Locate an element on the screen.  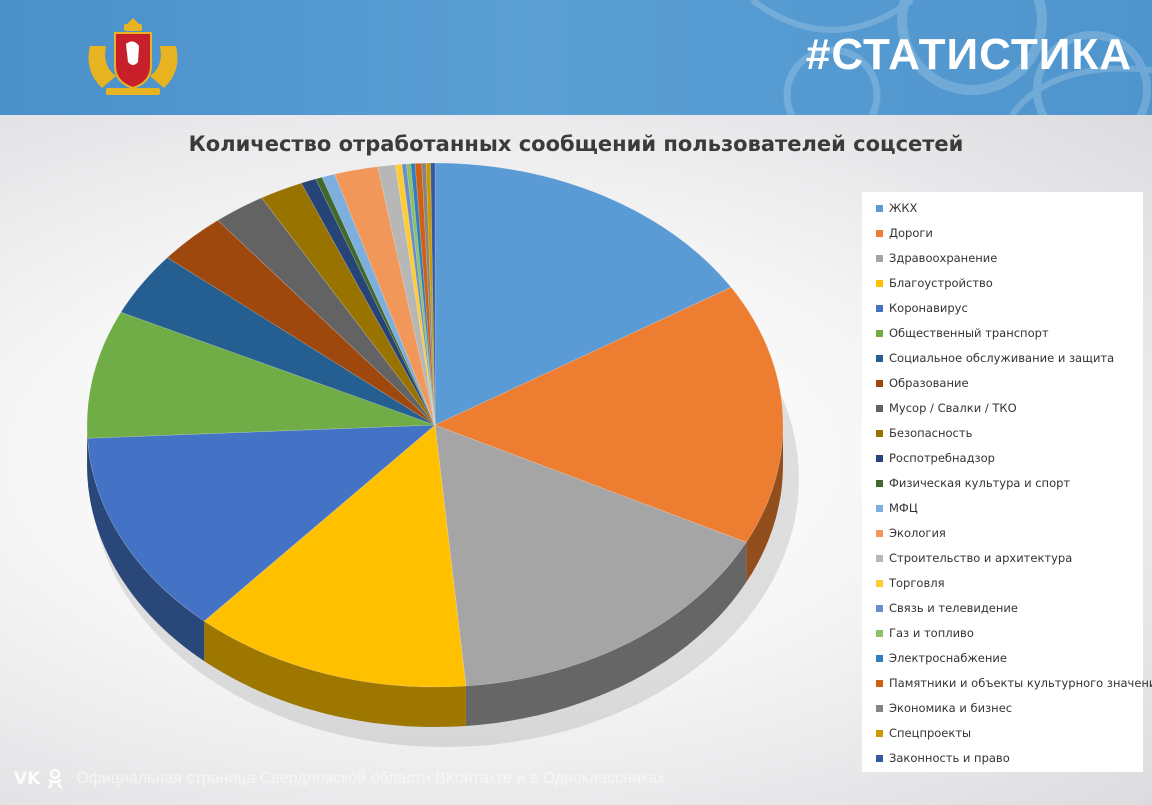
legend-label: Коронавирус is located at coordinates (928, 308).